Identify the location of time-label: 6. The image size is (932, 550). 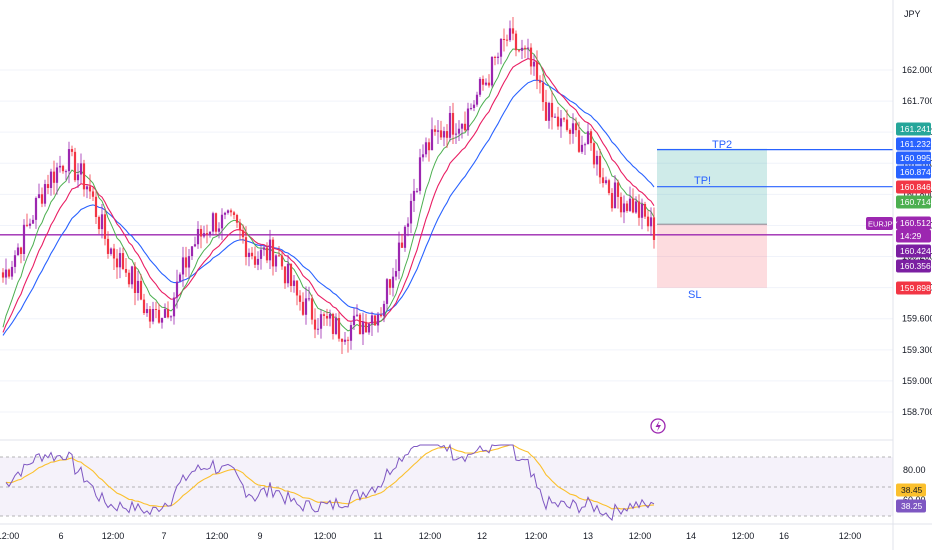
(60, 536).